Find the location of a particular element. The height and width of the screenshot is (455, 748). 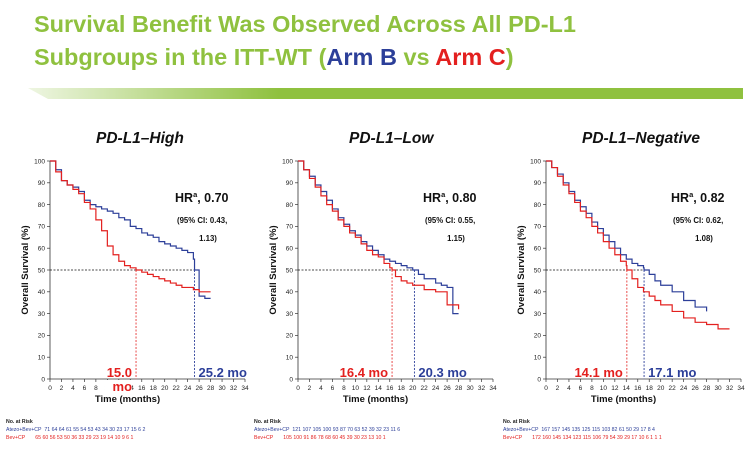

hazard-ratio: HRa, 0.80 is located at coordinates (450, 197).